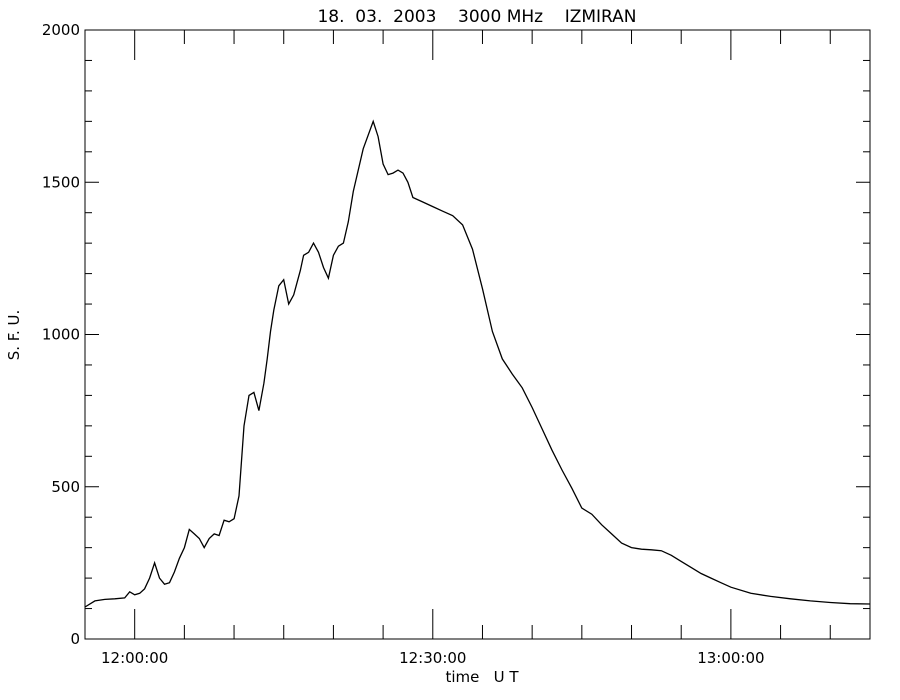 This screenshot has width=900, height=700. I want to click on y-axis-label: S. F. U., so click(14, 335).